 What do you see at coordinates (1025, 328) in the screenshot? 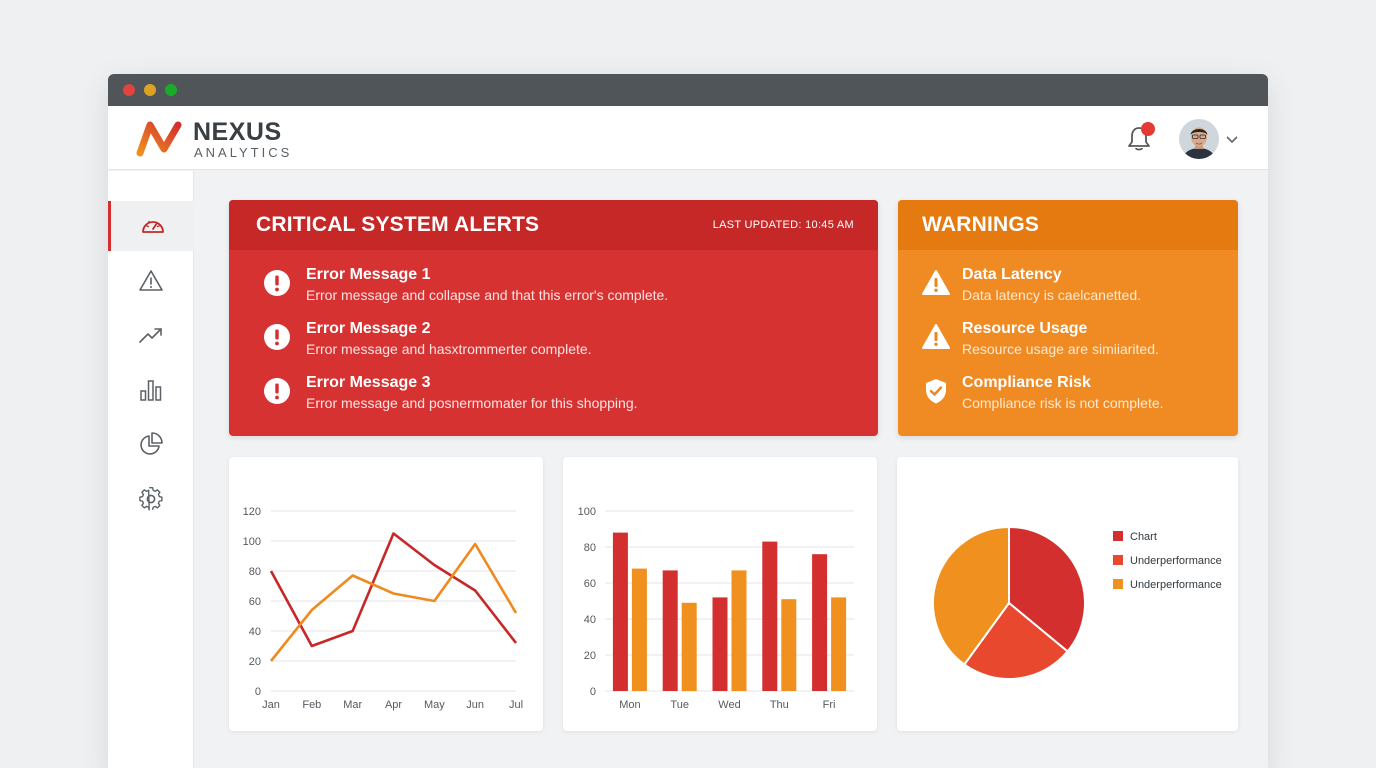
I see `warning-title: Resource Usage` at bounding box center [1025, 328].